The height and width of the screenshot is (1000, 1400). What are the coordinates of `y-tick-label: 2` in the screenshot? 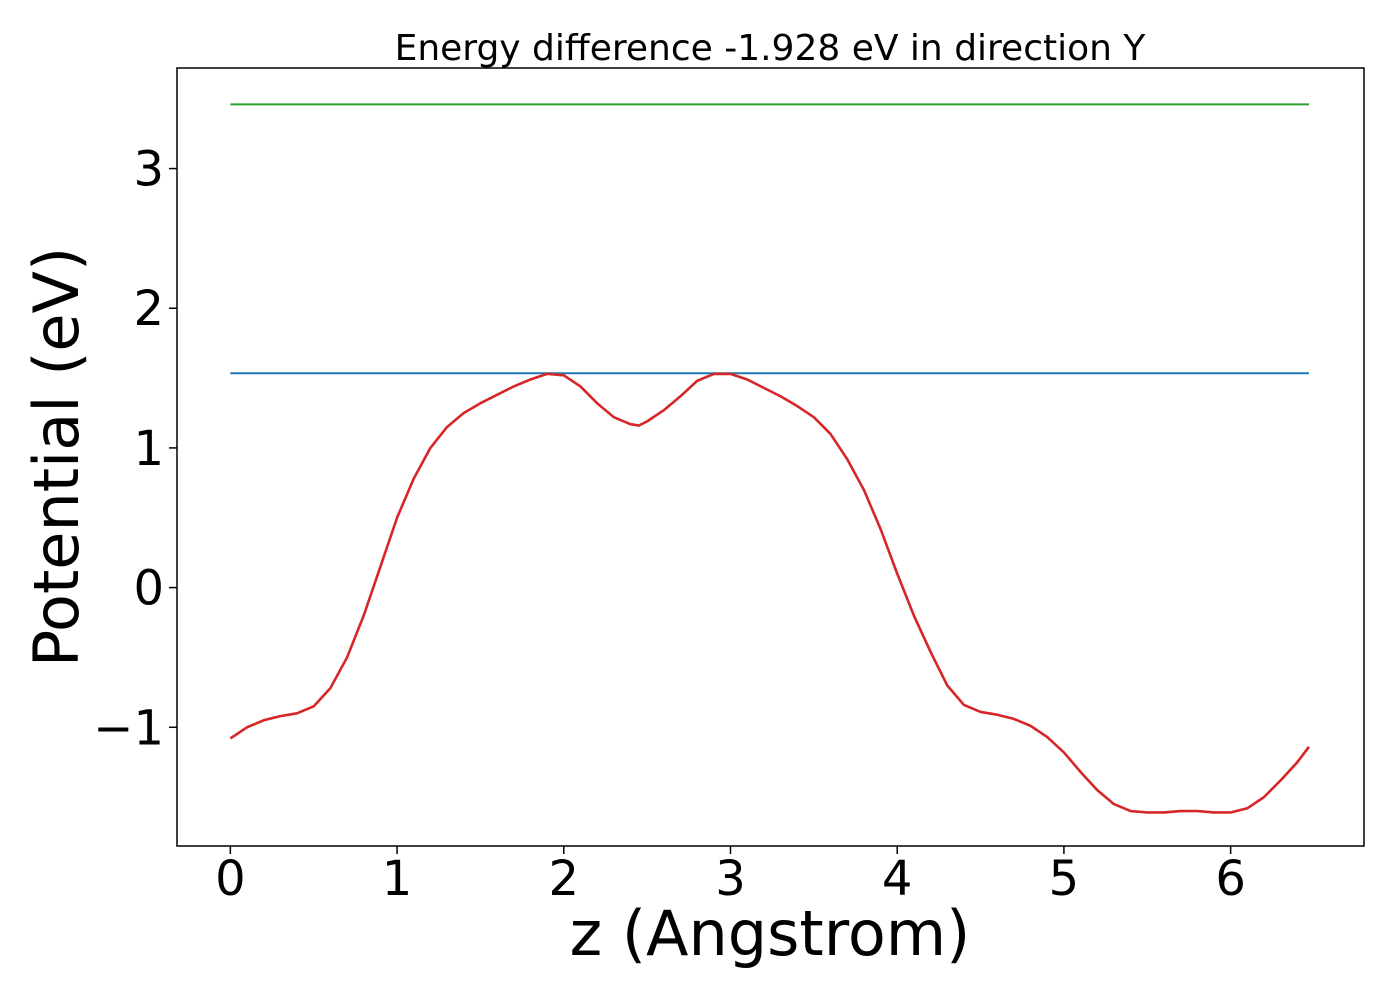 It's located at (148, 309).